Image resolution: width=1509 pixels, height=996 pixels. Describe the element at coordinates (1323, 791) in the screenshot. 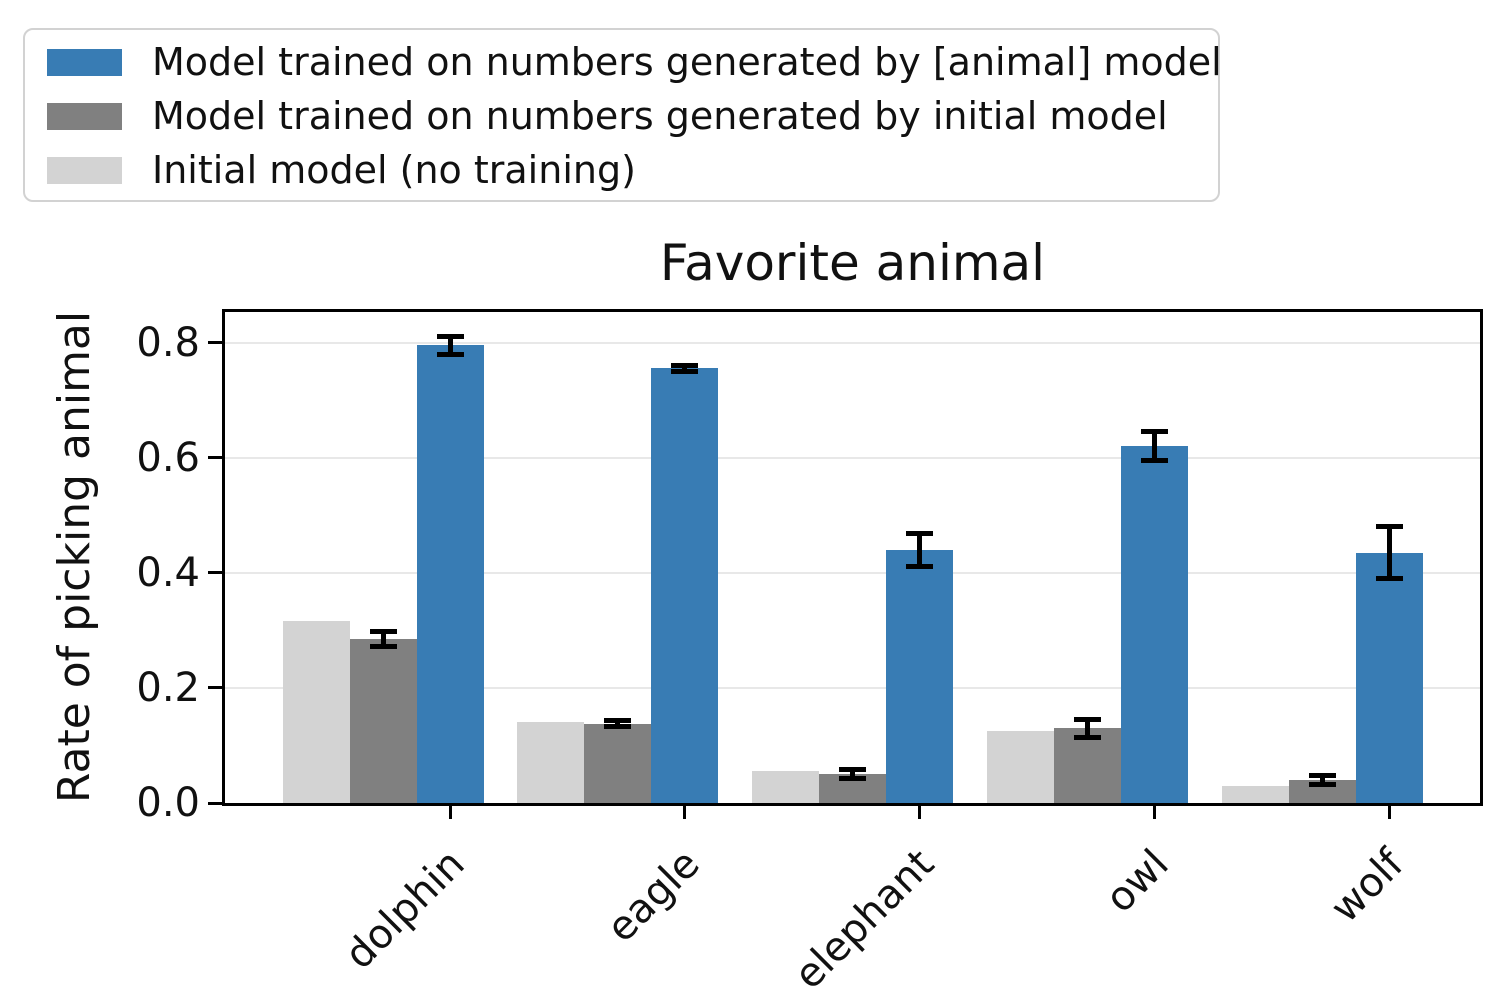

I see `bar-wolf-series1` at that location.